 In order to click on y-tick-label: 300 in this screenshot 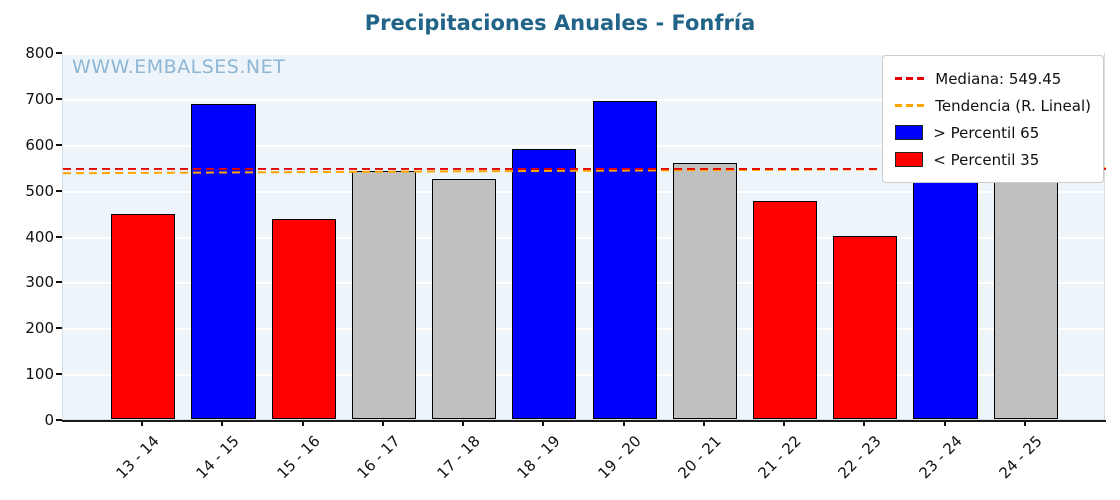, I will do `click(39, 282)`.